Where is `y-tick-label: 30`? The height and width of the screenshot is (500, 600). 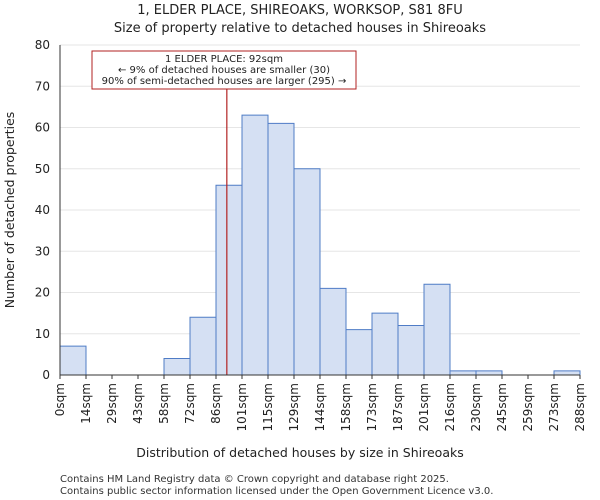
y-tick-label: 30 is located at coordinates (42, 251).